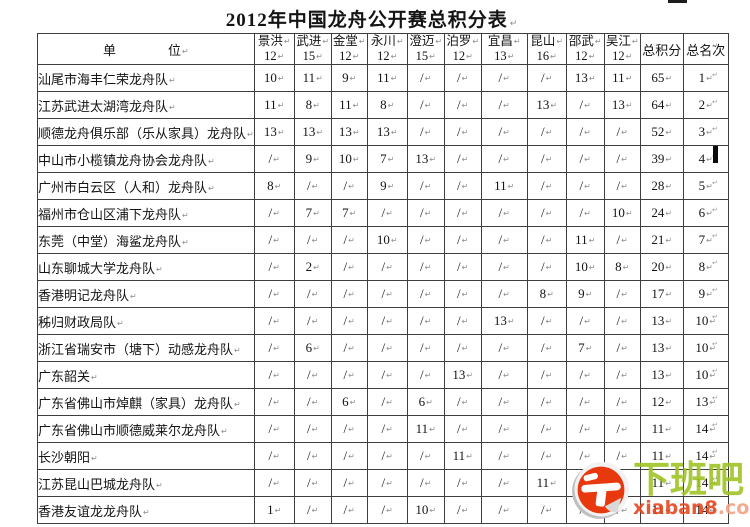 This screenshot has width=750, height=527. What do you see at coordinates (661, 159) in the screenshot?
I see `total-cell: 39↵` at bounding box center [661, 159].